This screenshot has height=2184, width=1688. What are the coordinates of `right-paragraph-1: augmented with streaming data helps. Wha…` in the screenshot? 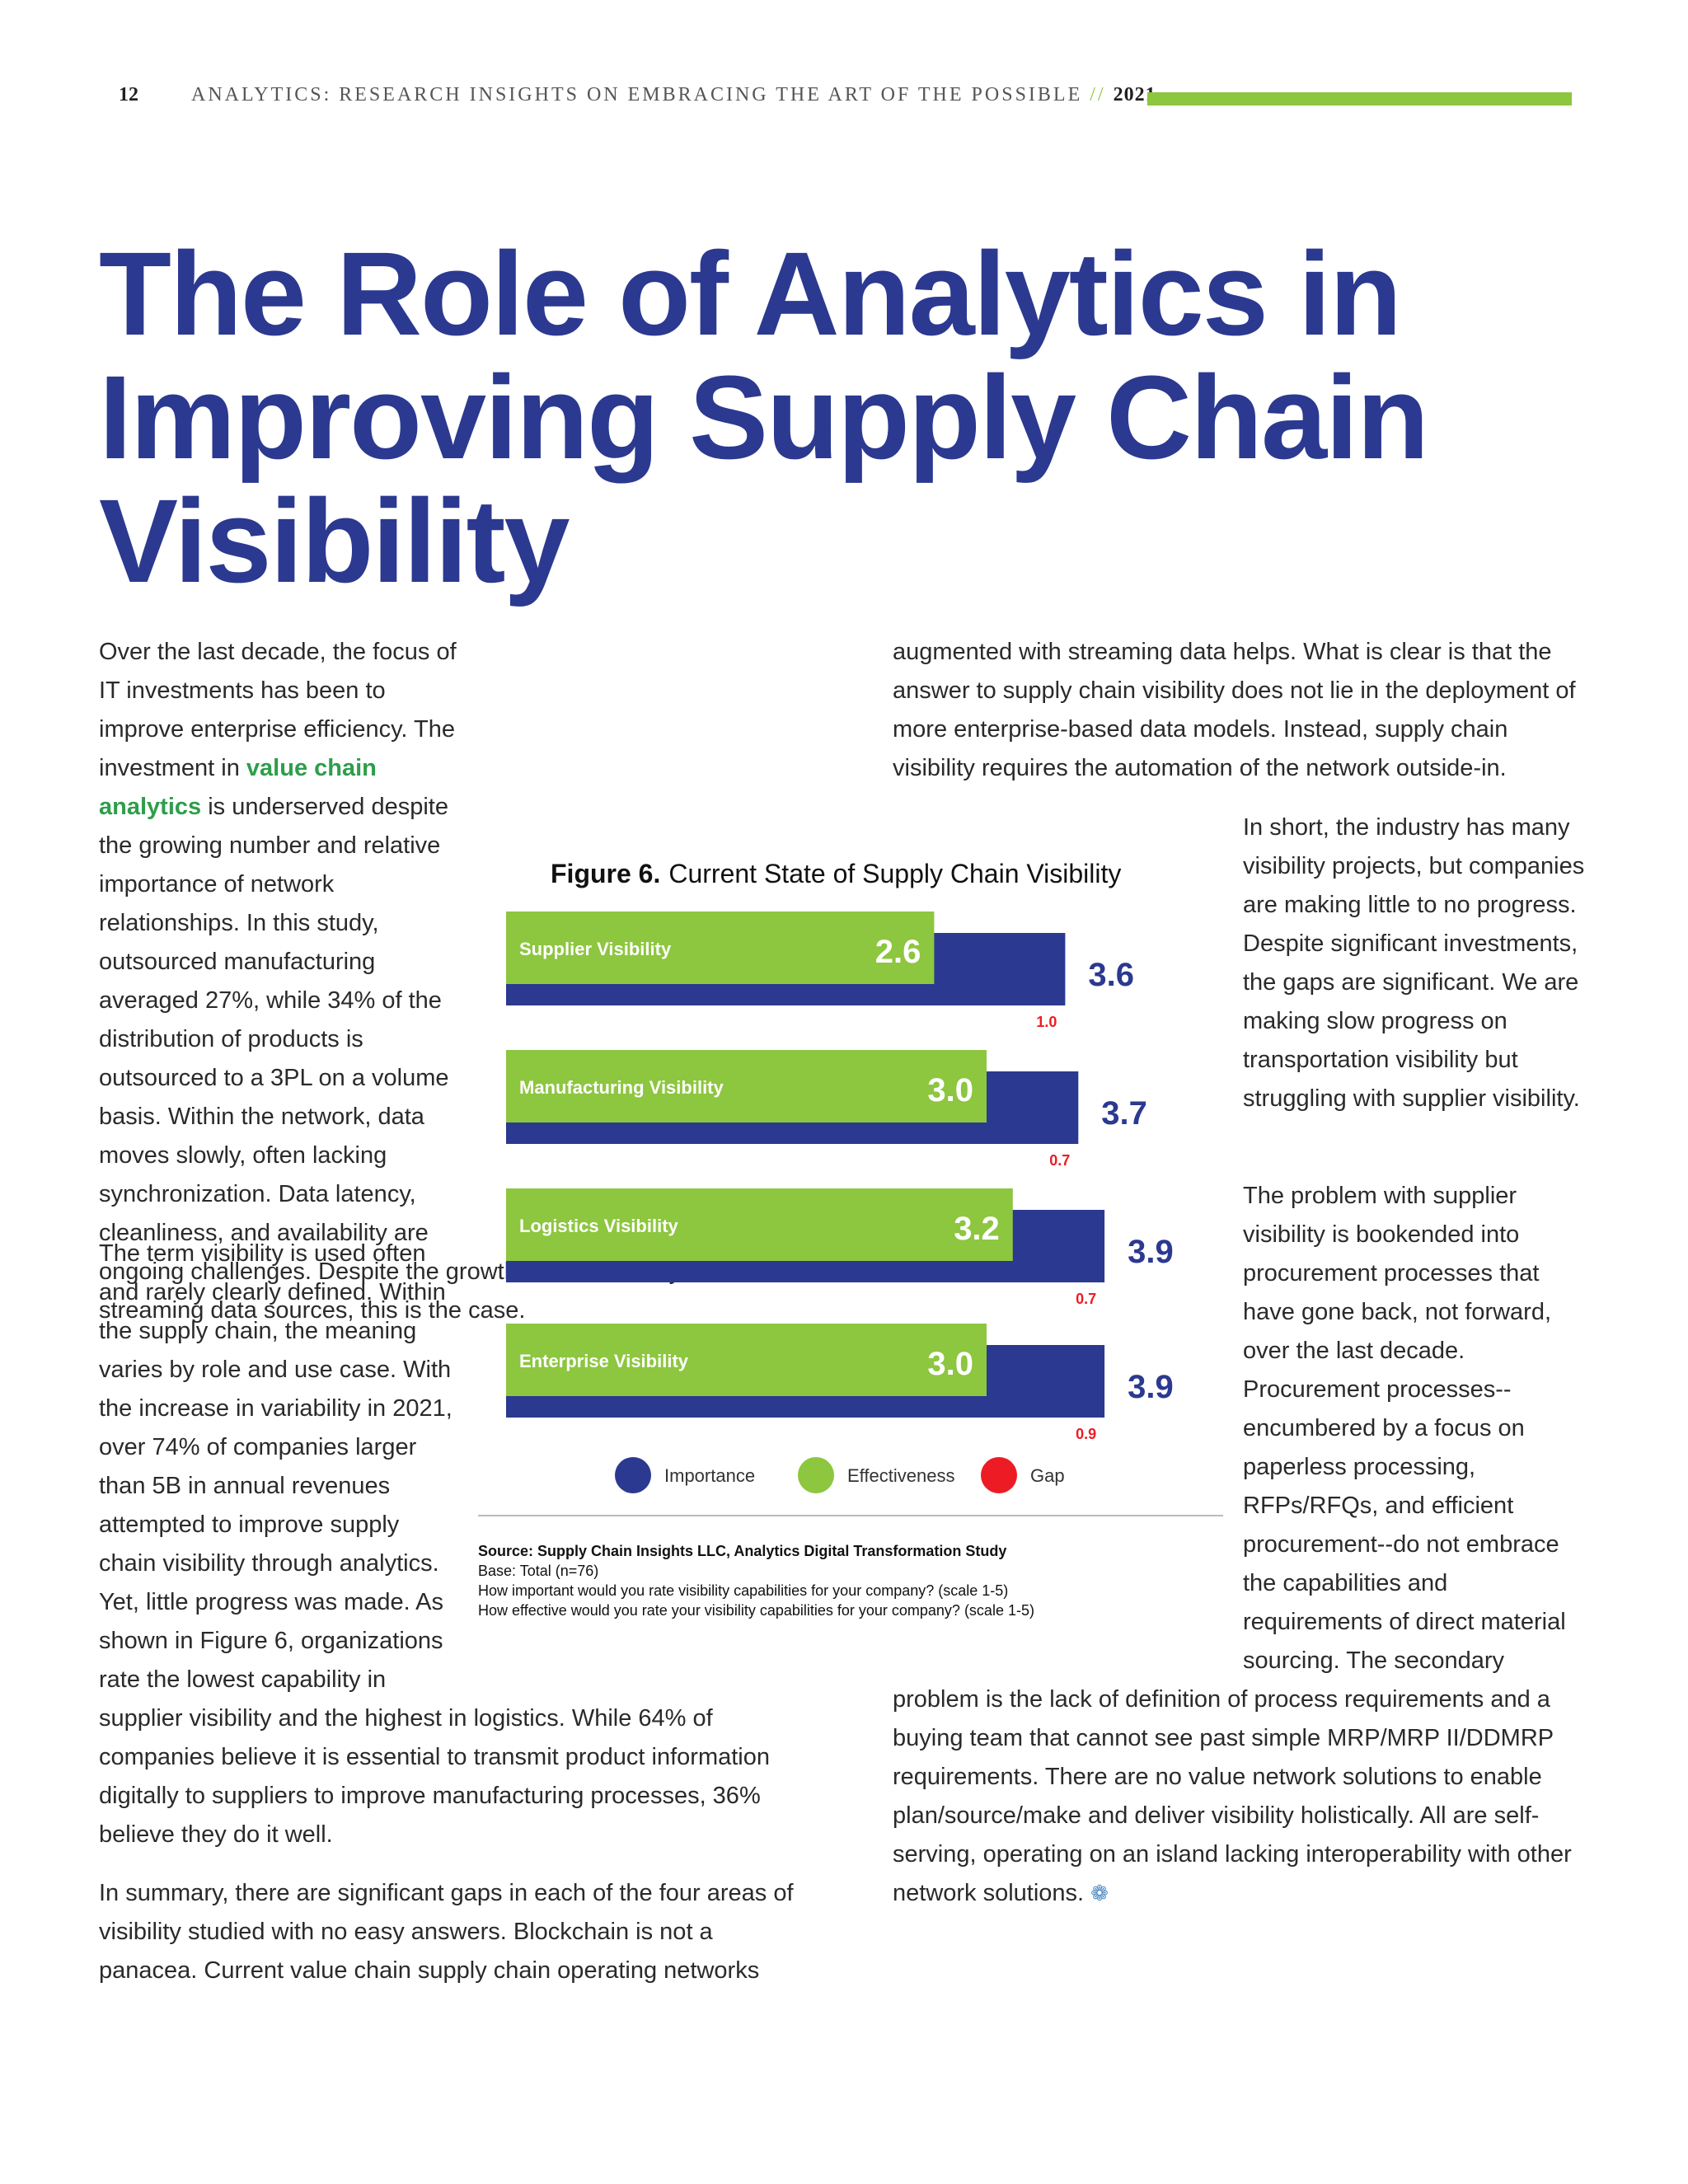 It's located at (1234, 710).